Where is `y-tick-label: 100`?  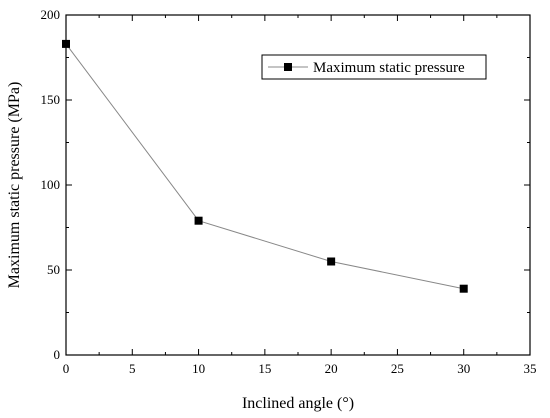
y-tick-label: 100 is located at coordinates (51, 184).